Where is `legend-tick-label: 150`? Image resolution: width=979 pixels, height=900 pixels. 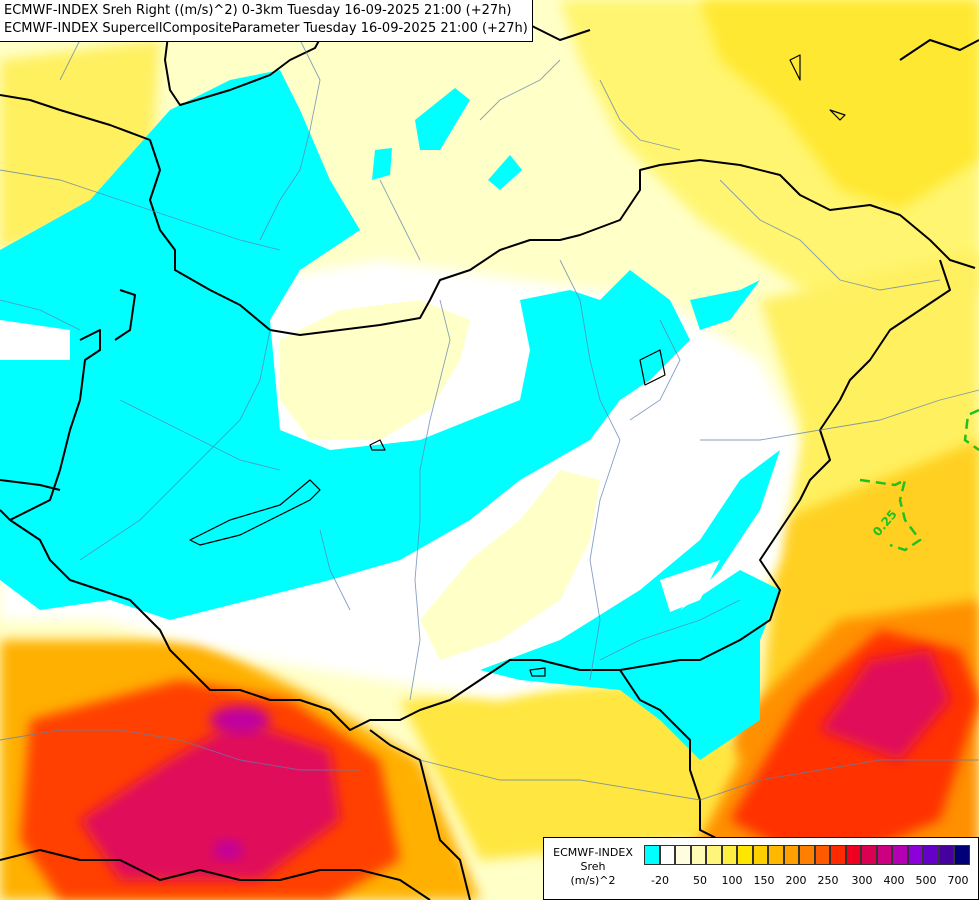
legend-tick-label: 150 is located at coordinates (764, 880).